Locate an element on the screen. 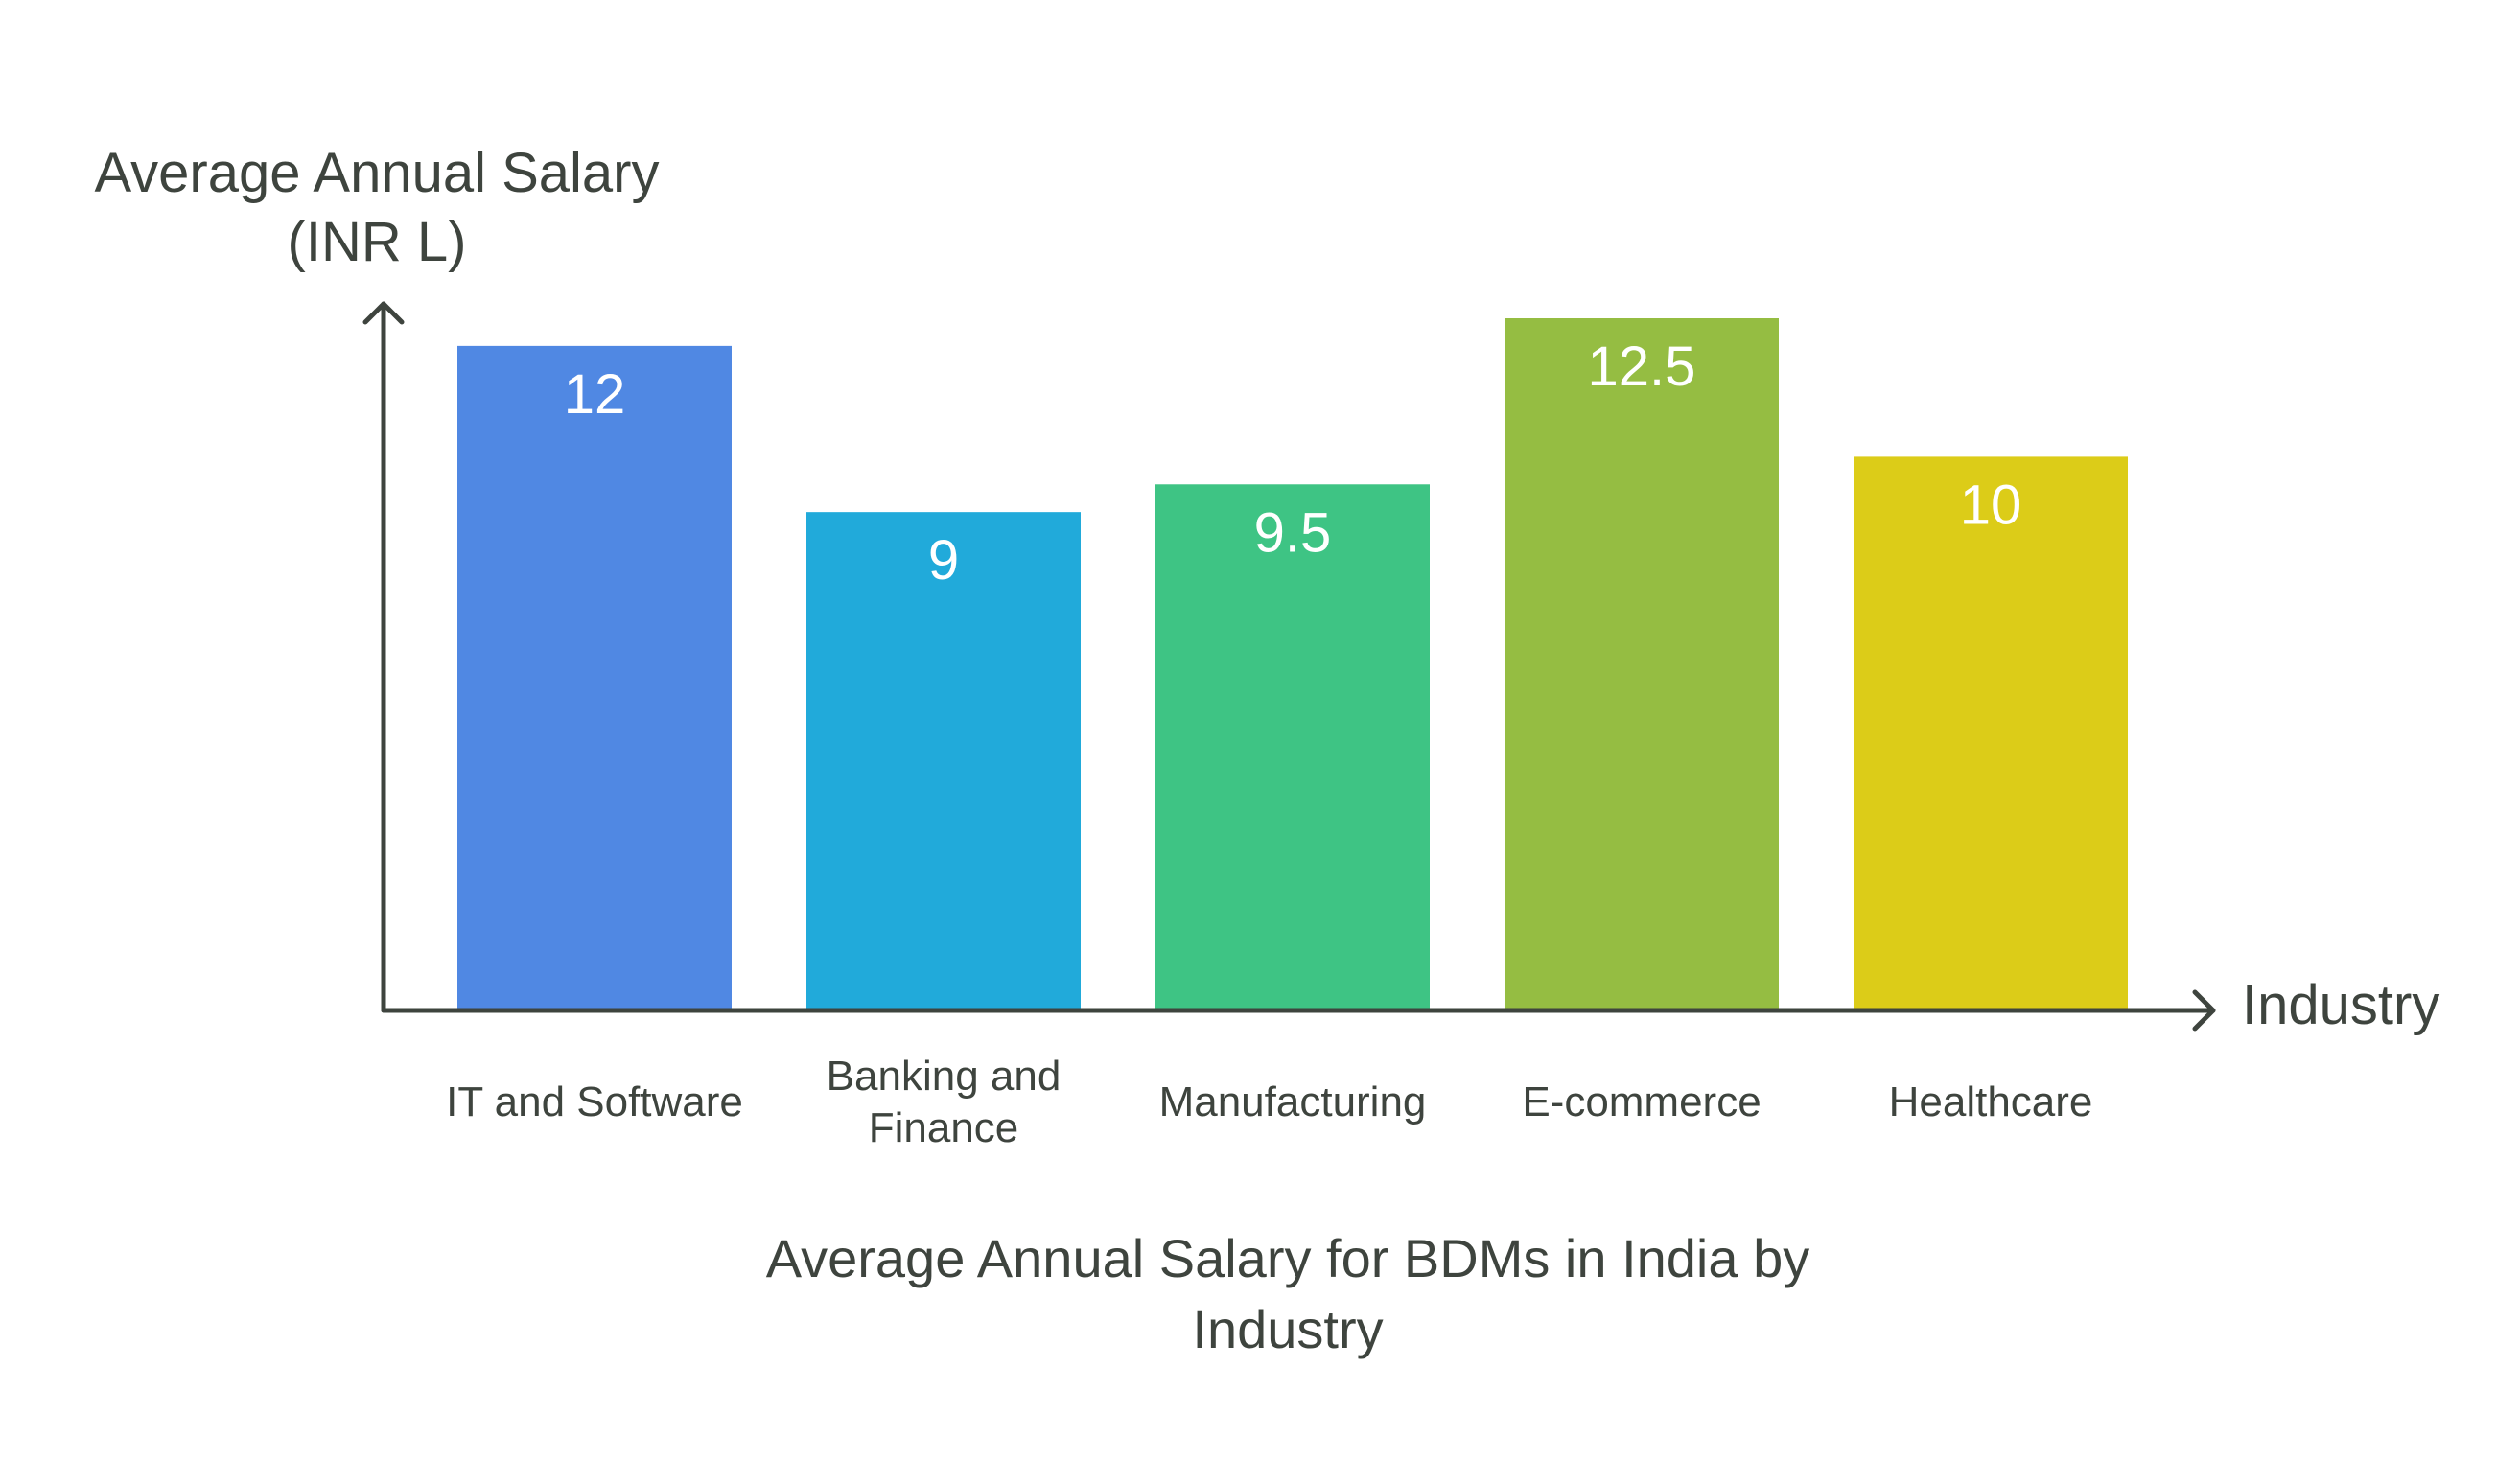 The width and height of the screenshot is (2520, 1484). y-axis-label-line: Average Annual Salary is located at coordinates (376, 173).